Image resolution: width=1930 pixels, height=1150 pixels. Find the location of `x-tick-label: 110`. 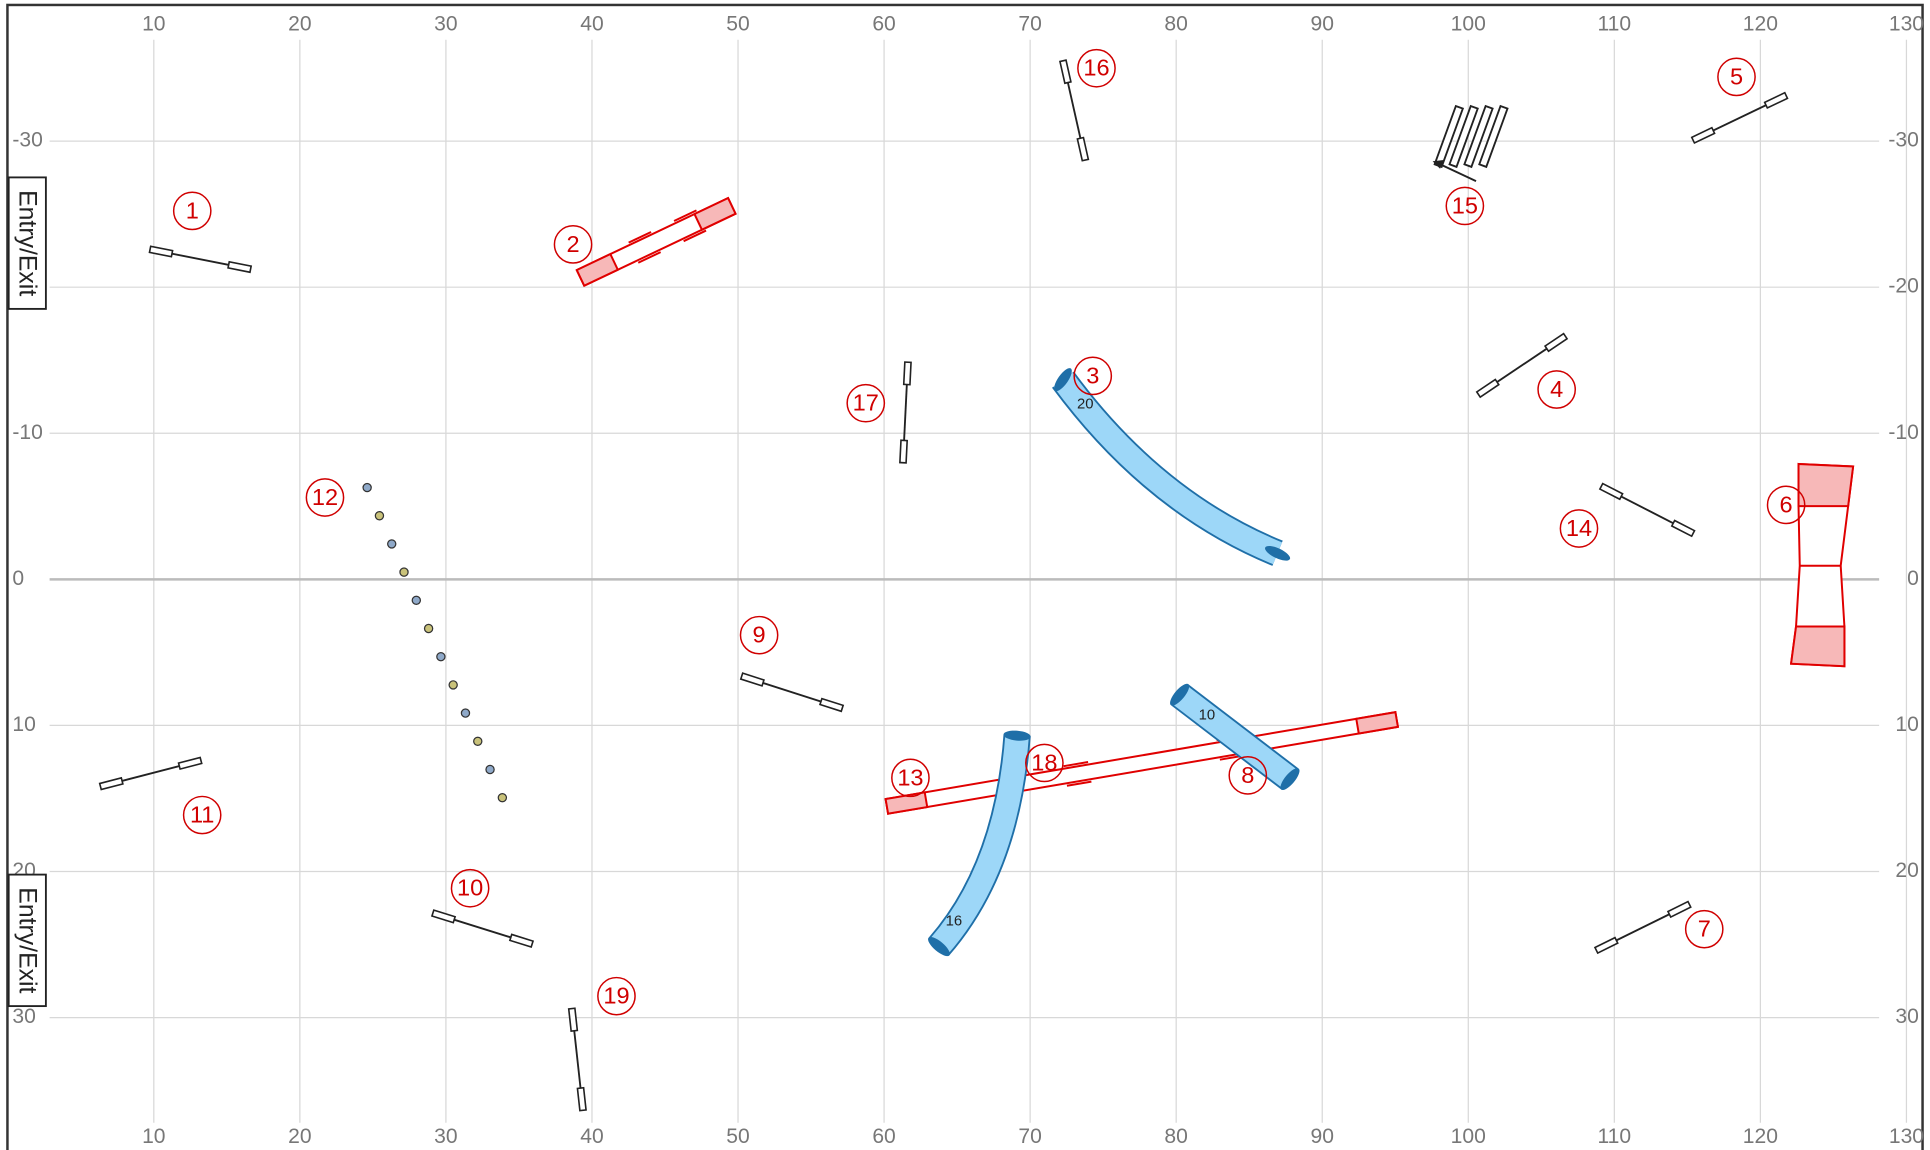

x-tick-label: 110 is located at coordinates (1615, 23).